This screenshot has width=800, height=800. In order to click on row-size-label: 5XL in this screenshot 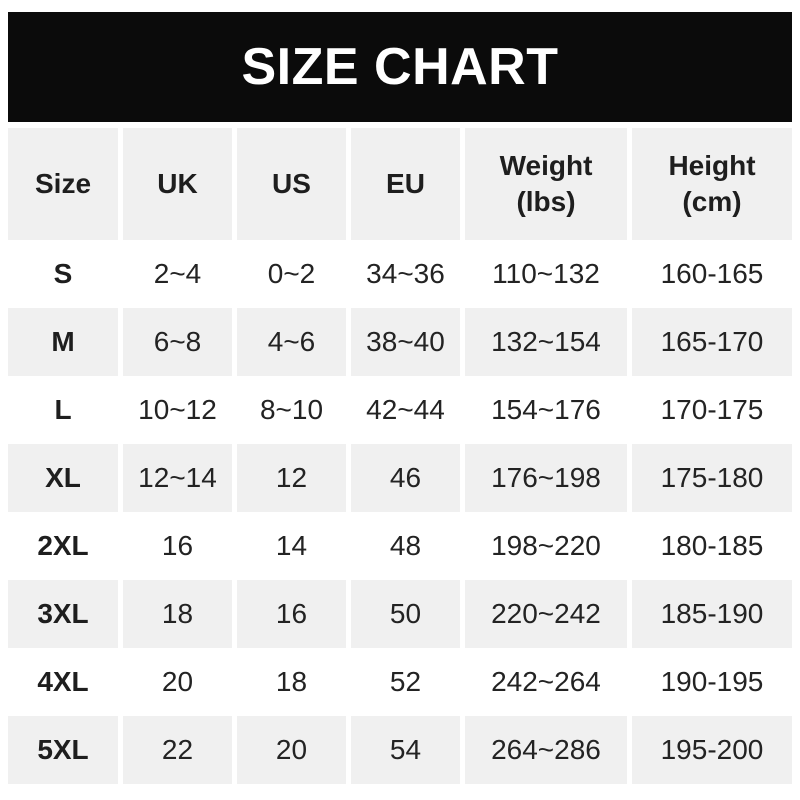, I will do `click(63, 750)`.